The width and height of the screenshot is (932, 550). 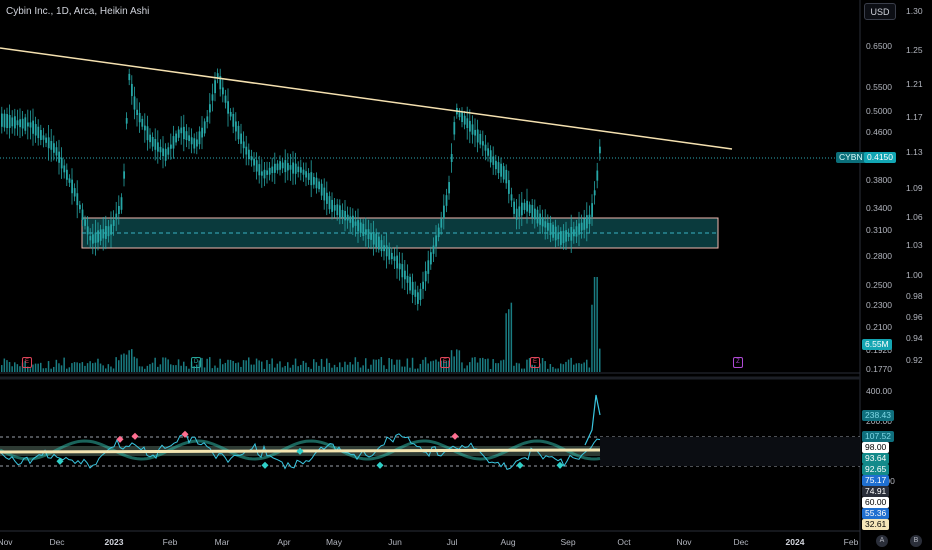 I want to click on time-axis-label: Sep, so click(x=568, y=542).